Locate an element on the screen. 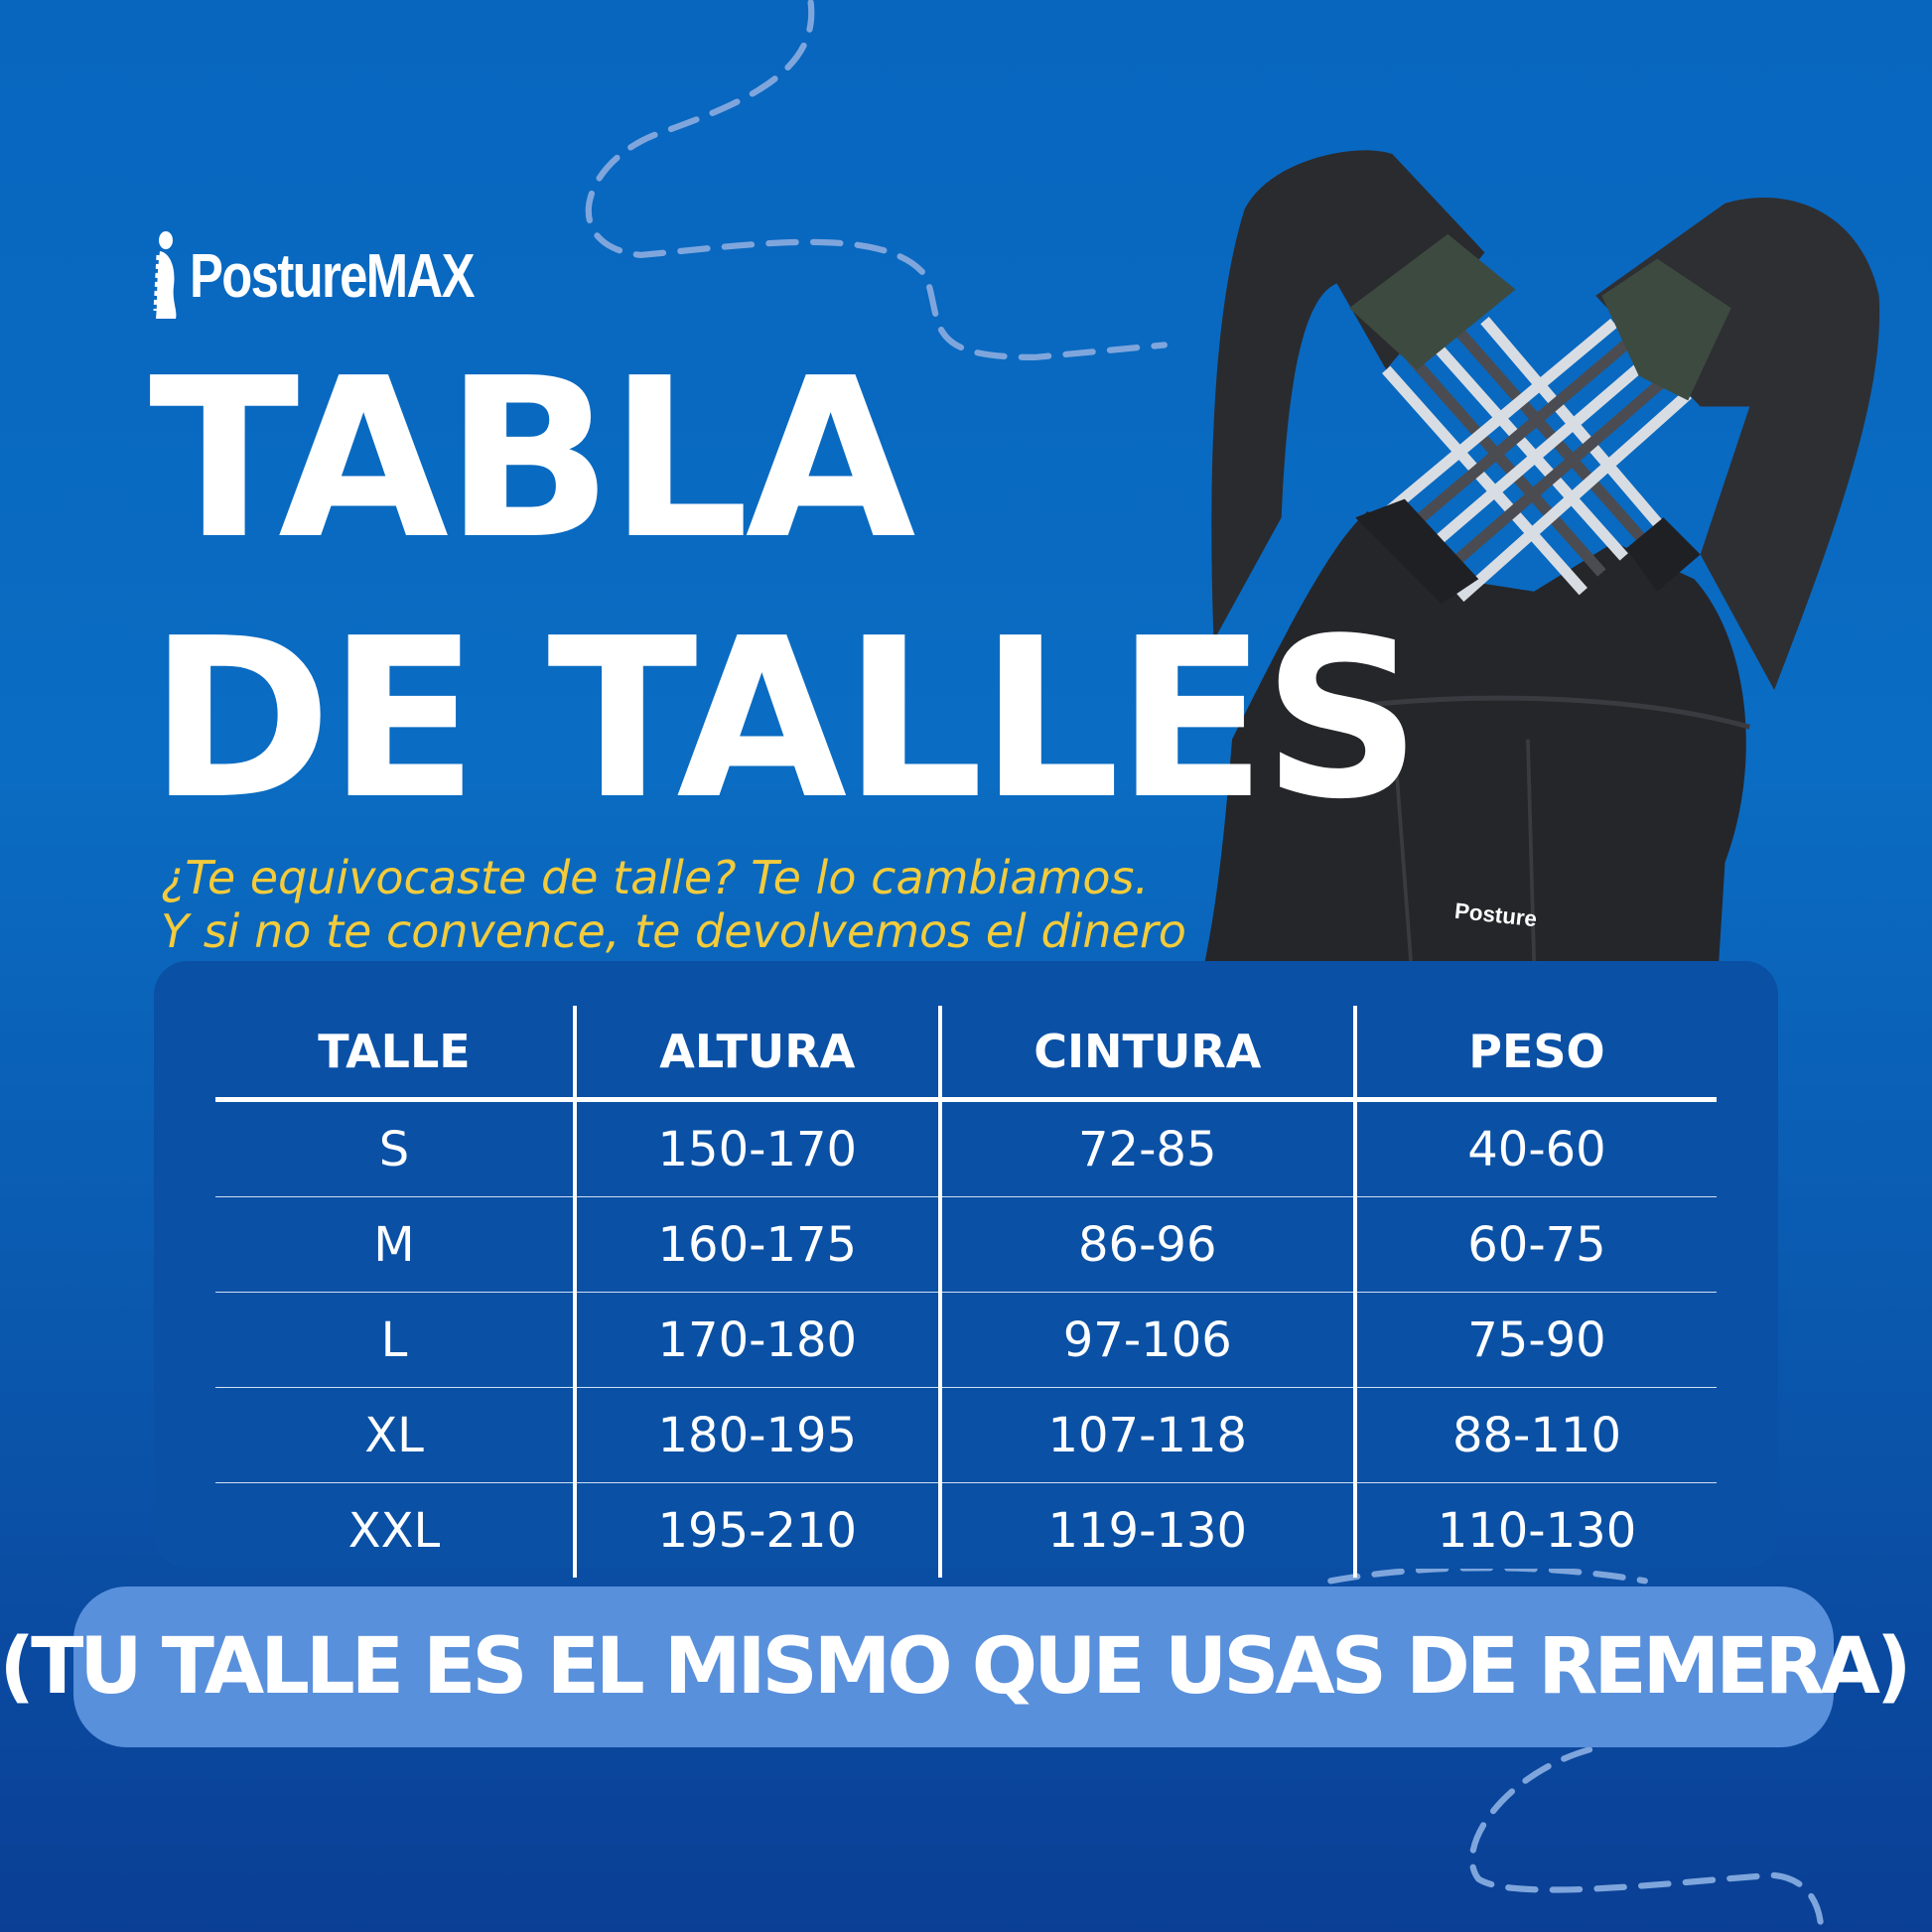 This screenshot has height=1932, width=1932. cell-talle: S is located at coordinates (394, 1149).